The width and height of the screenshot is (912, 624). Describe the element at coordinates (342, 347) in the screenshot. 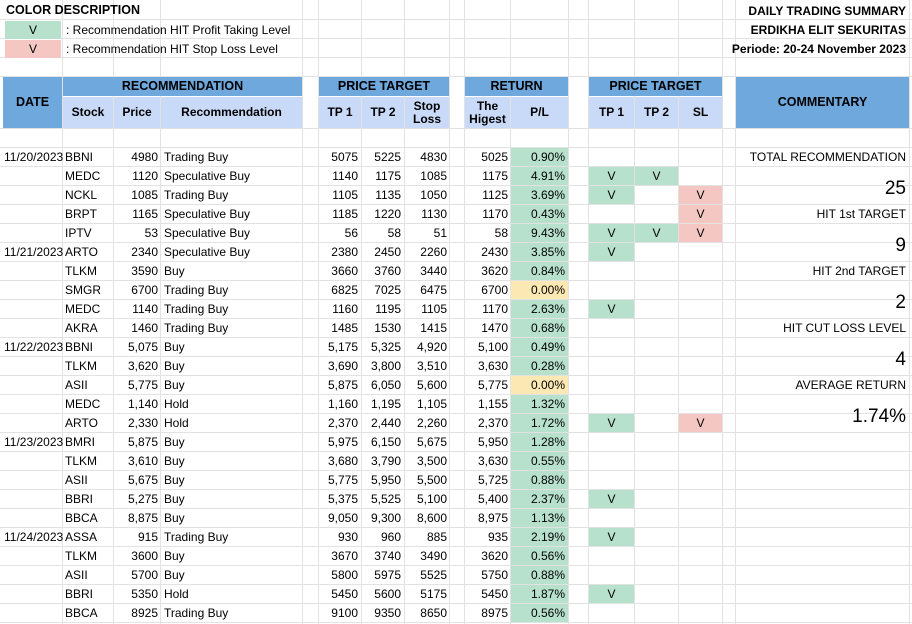

I see `tp1-cell: 5,175` at that location.